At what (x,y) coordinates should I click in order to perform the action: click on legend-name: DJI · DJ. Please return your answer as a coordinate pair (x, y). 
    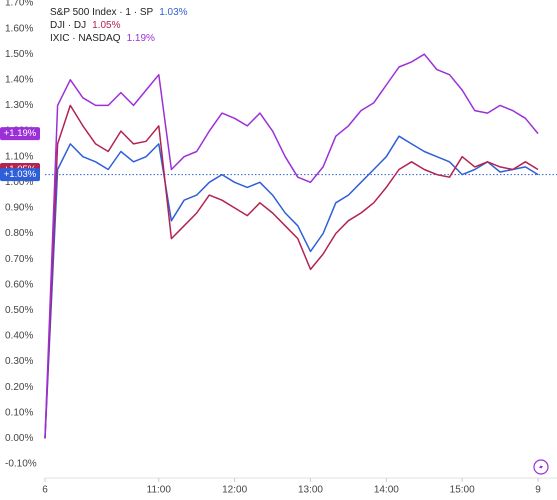
    Looking at the image, I should click on (68, 25).